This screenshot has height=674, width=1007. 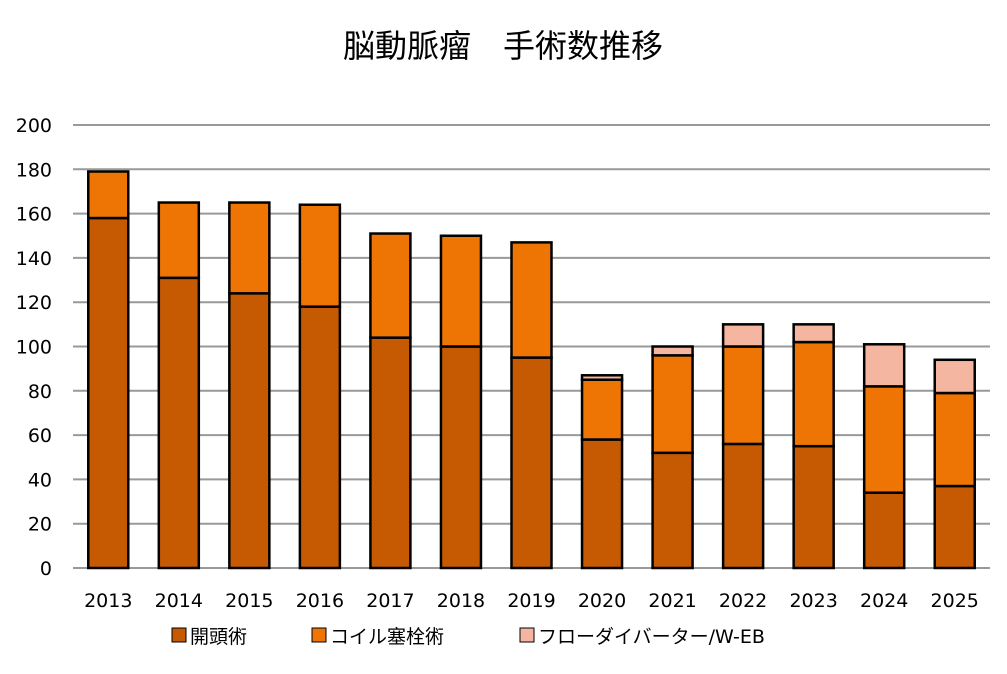 What do you see at coordinates (884, 601) in the screenshot?
I see `x-tick-label: 2024` at bounding box center [884, 601].